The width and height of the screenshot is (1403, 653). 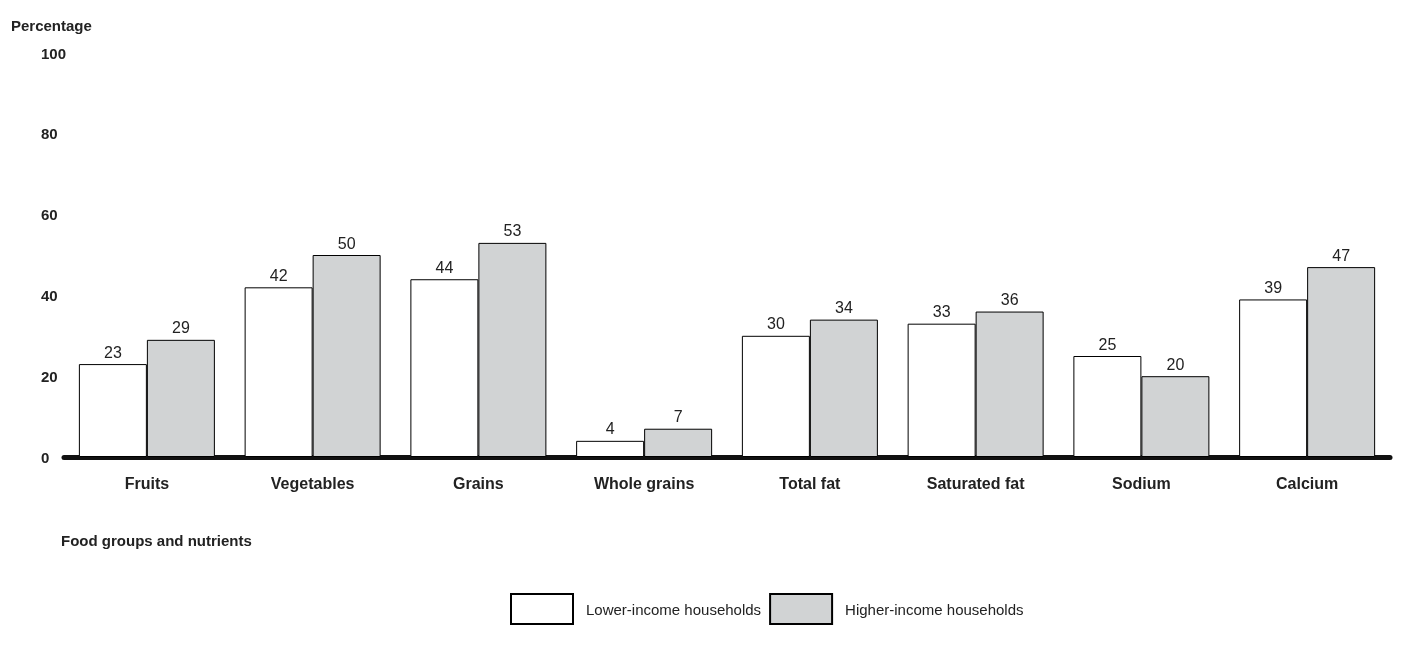 What do you see at coordinates (1009, 300) in the screenshot?
I see `data-label: 36` at bounding box center [1009, 300].